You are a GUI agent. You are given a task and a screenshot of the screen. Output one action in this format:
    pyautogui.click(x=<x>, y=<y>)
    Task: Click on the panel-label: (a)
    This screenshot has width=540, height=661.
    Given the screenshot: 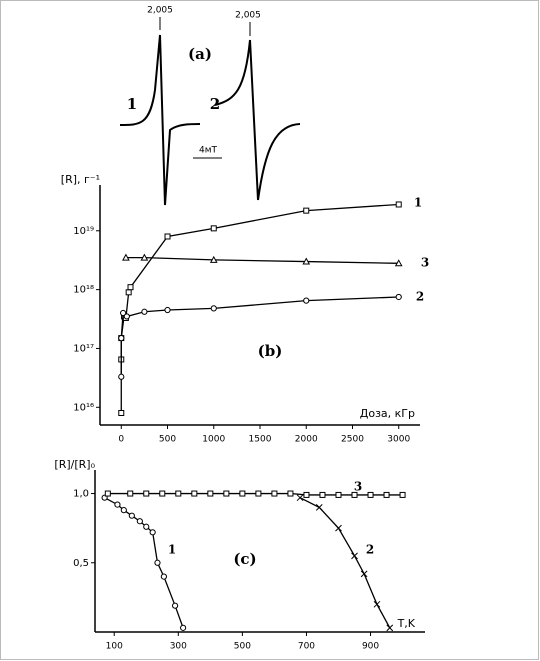 What is the action you would take?
    pyautogui.click(x=200, y=54)
    